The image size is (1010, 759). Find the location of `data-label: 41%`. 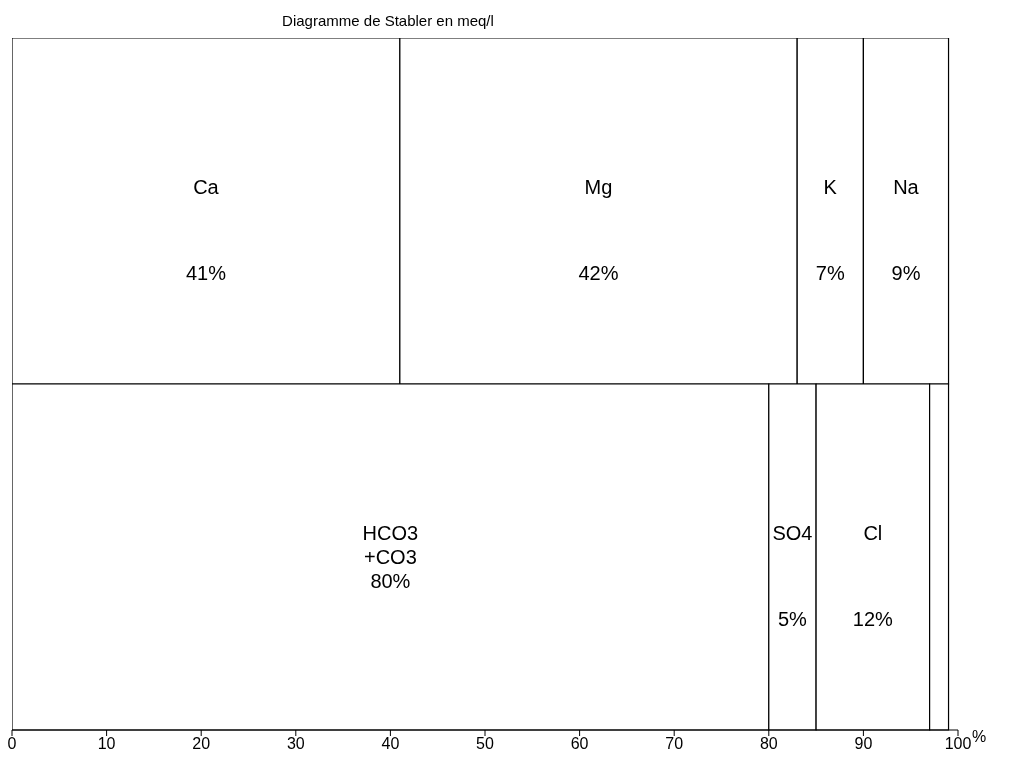

data-label: 41% is located at coordinates (206, 273).